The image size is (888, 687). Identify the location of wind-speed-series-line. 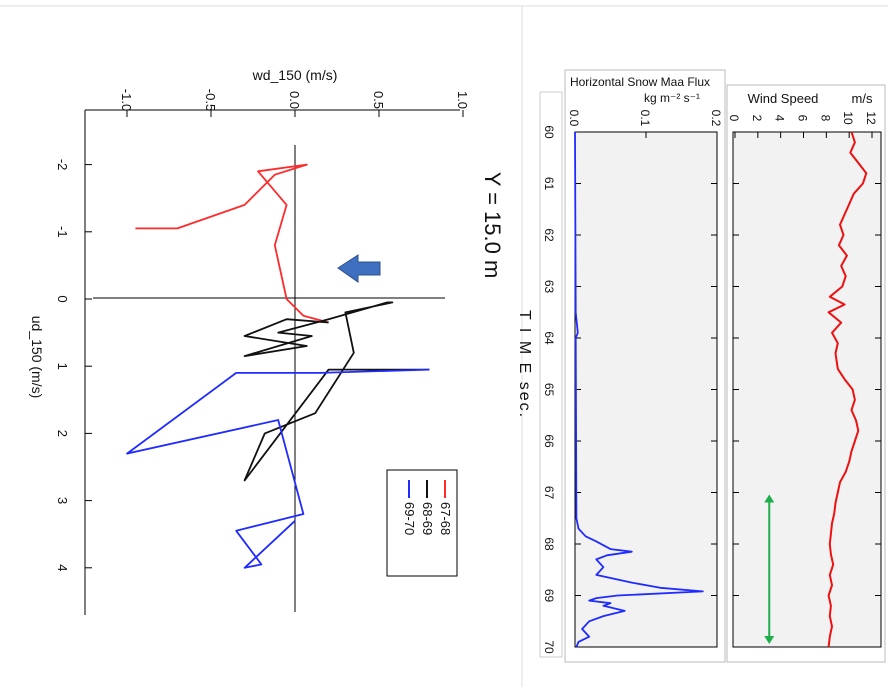
(847, 389).